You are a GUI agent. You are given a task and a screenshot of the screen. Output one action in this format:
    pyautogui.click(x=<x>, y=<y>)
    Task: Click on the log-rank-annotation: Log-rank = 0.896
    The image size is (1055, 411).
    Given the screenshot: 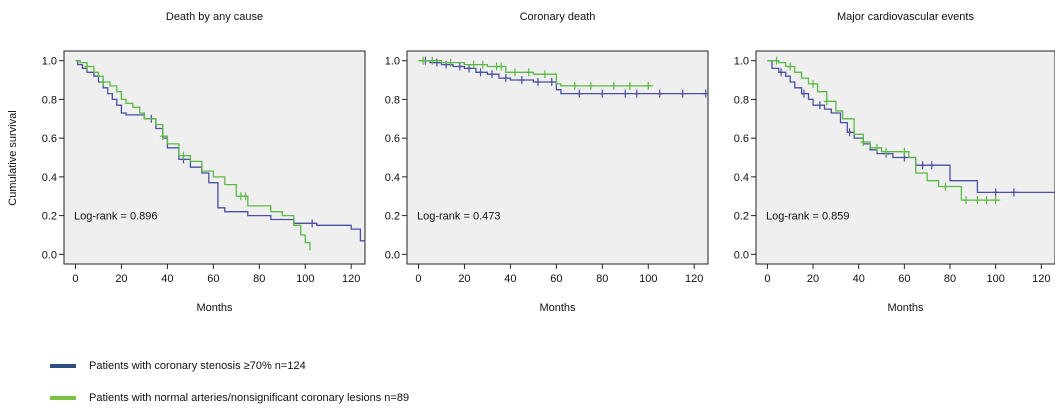 What is the action you would take?
    pyautogui.click(x=115, y=217)
    